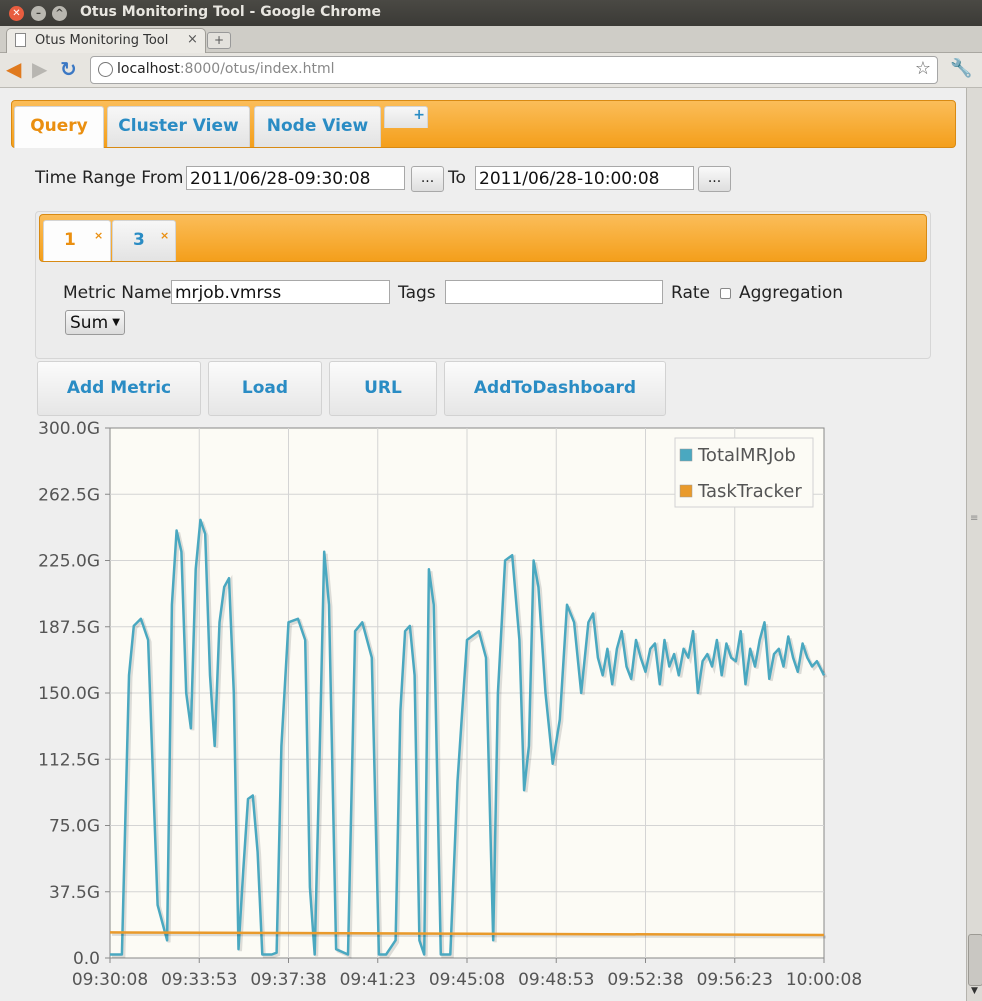  What do you see at coordinates (68, 69) in the screenshot?
I see `reload-icon: ↻` at bounding box center [68, 69].